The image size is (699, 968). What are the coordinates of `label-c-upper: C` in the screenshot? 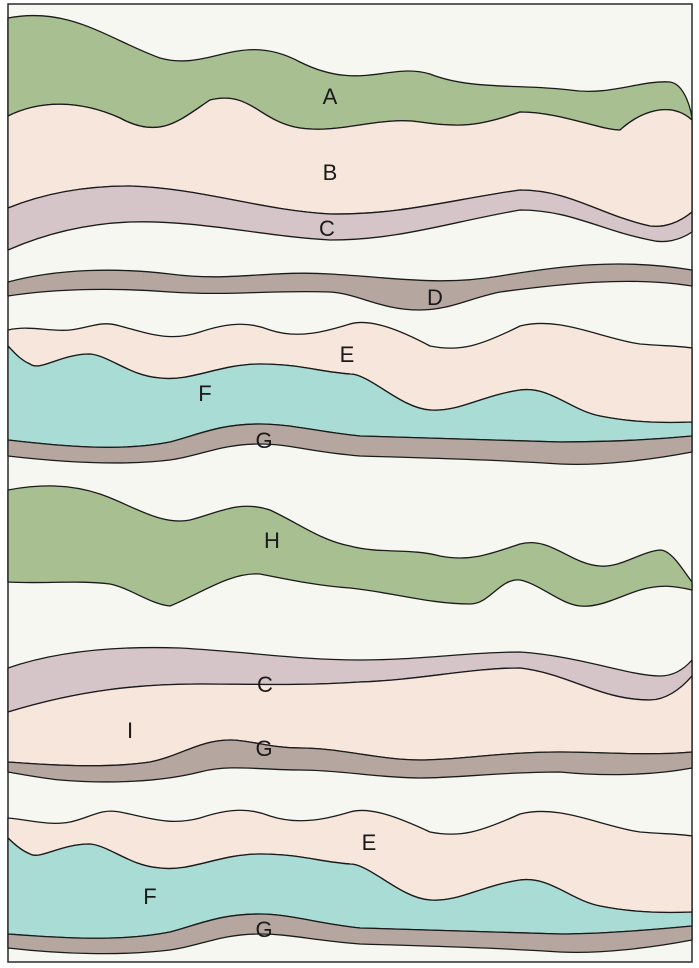 It's located at (327, 228).